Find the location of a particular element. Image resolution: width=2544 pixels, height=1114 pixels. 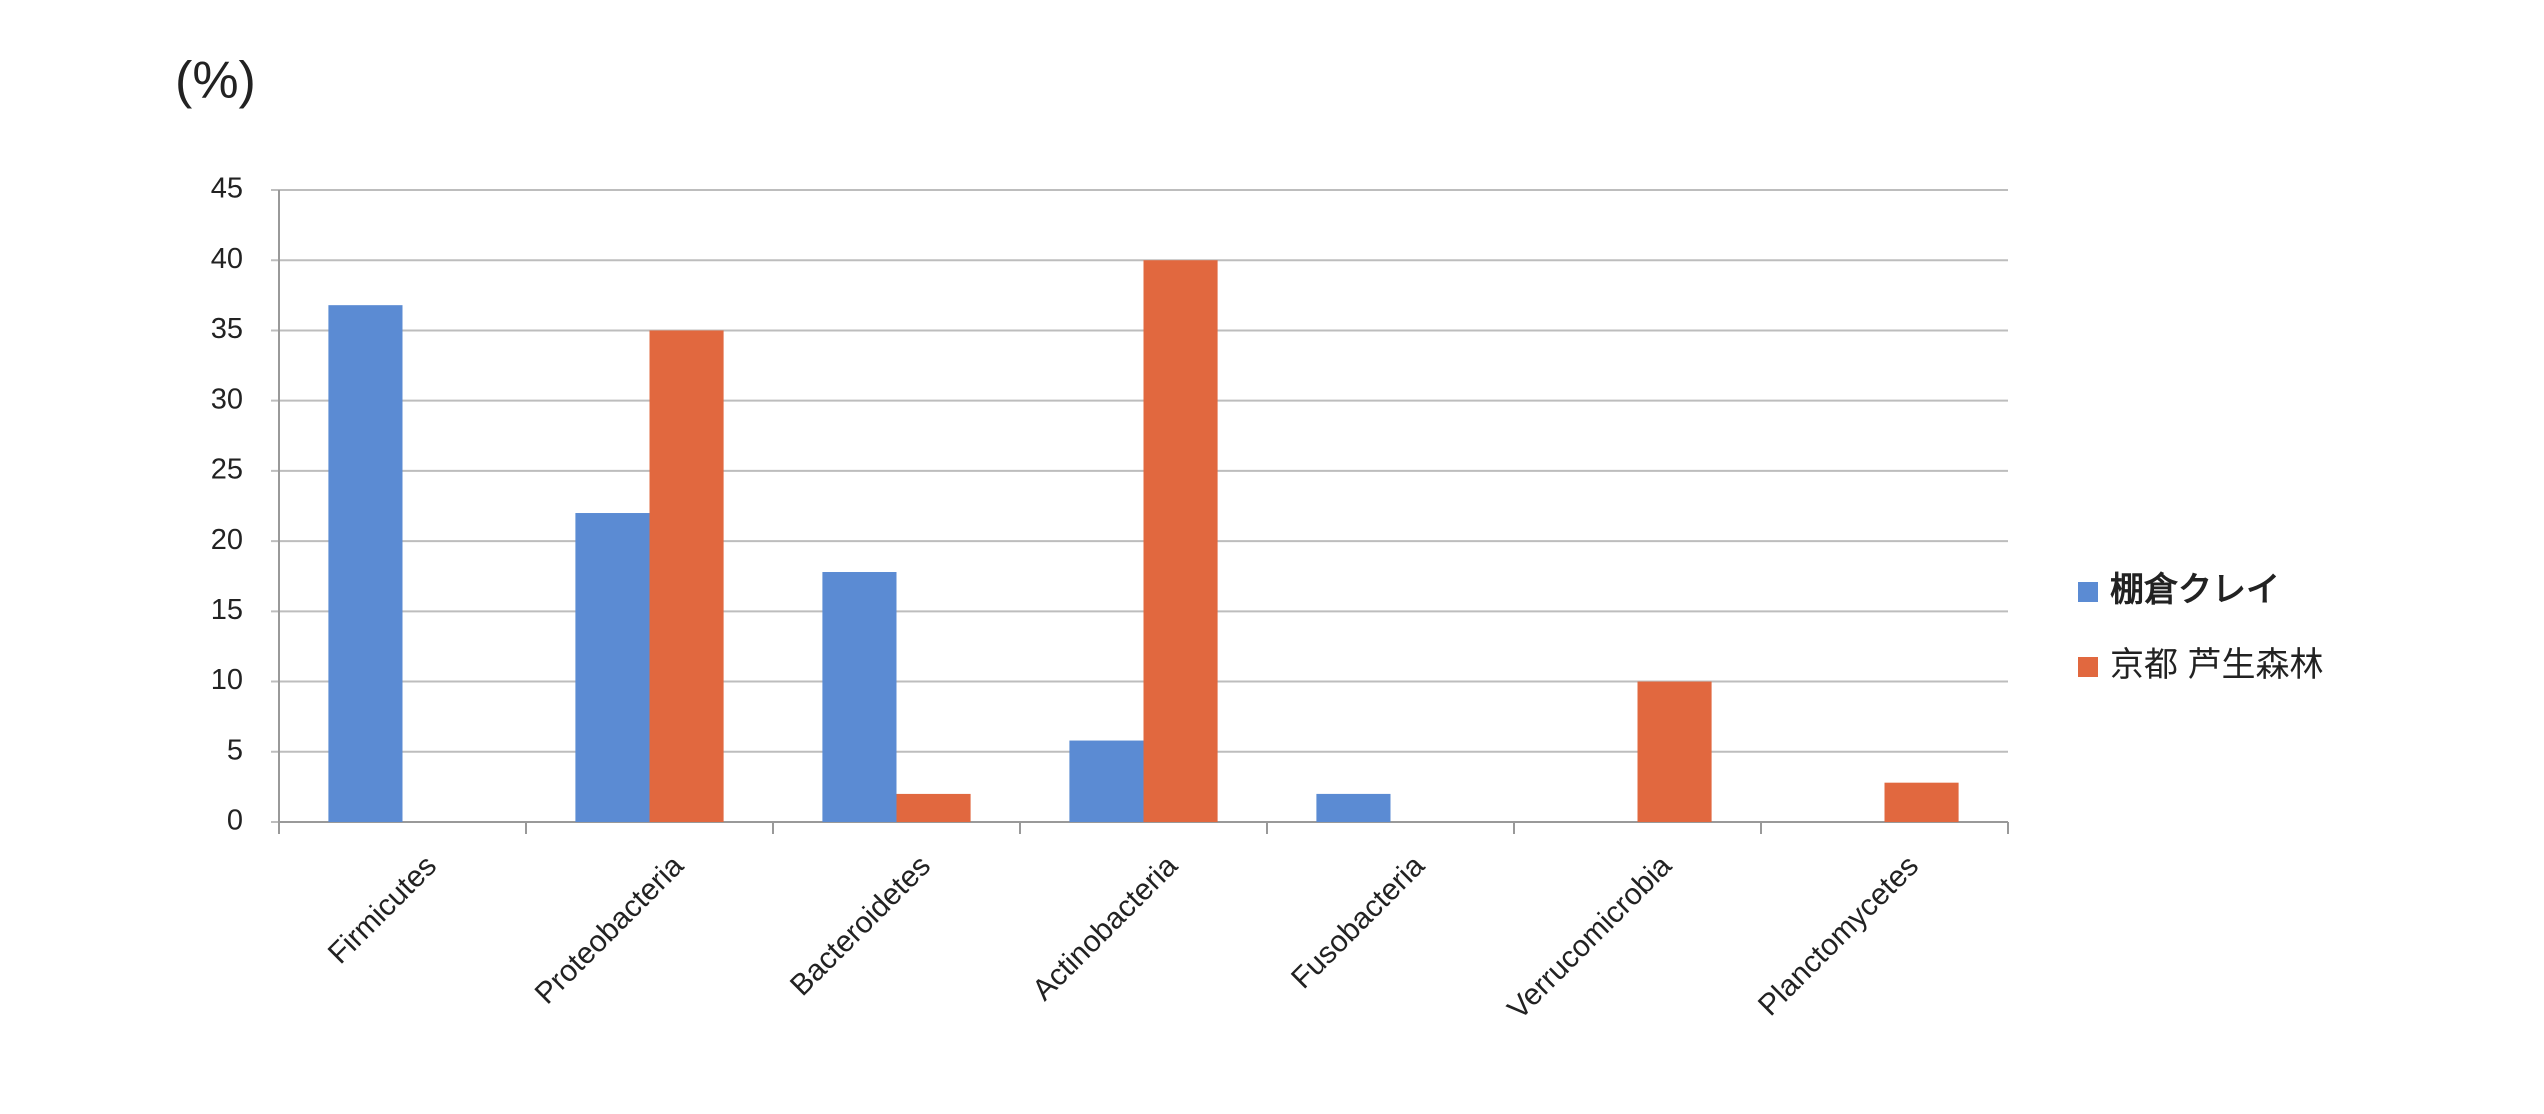

y-tick-label: 25 is located at coordinates (227, 470).